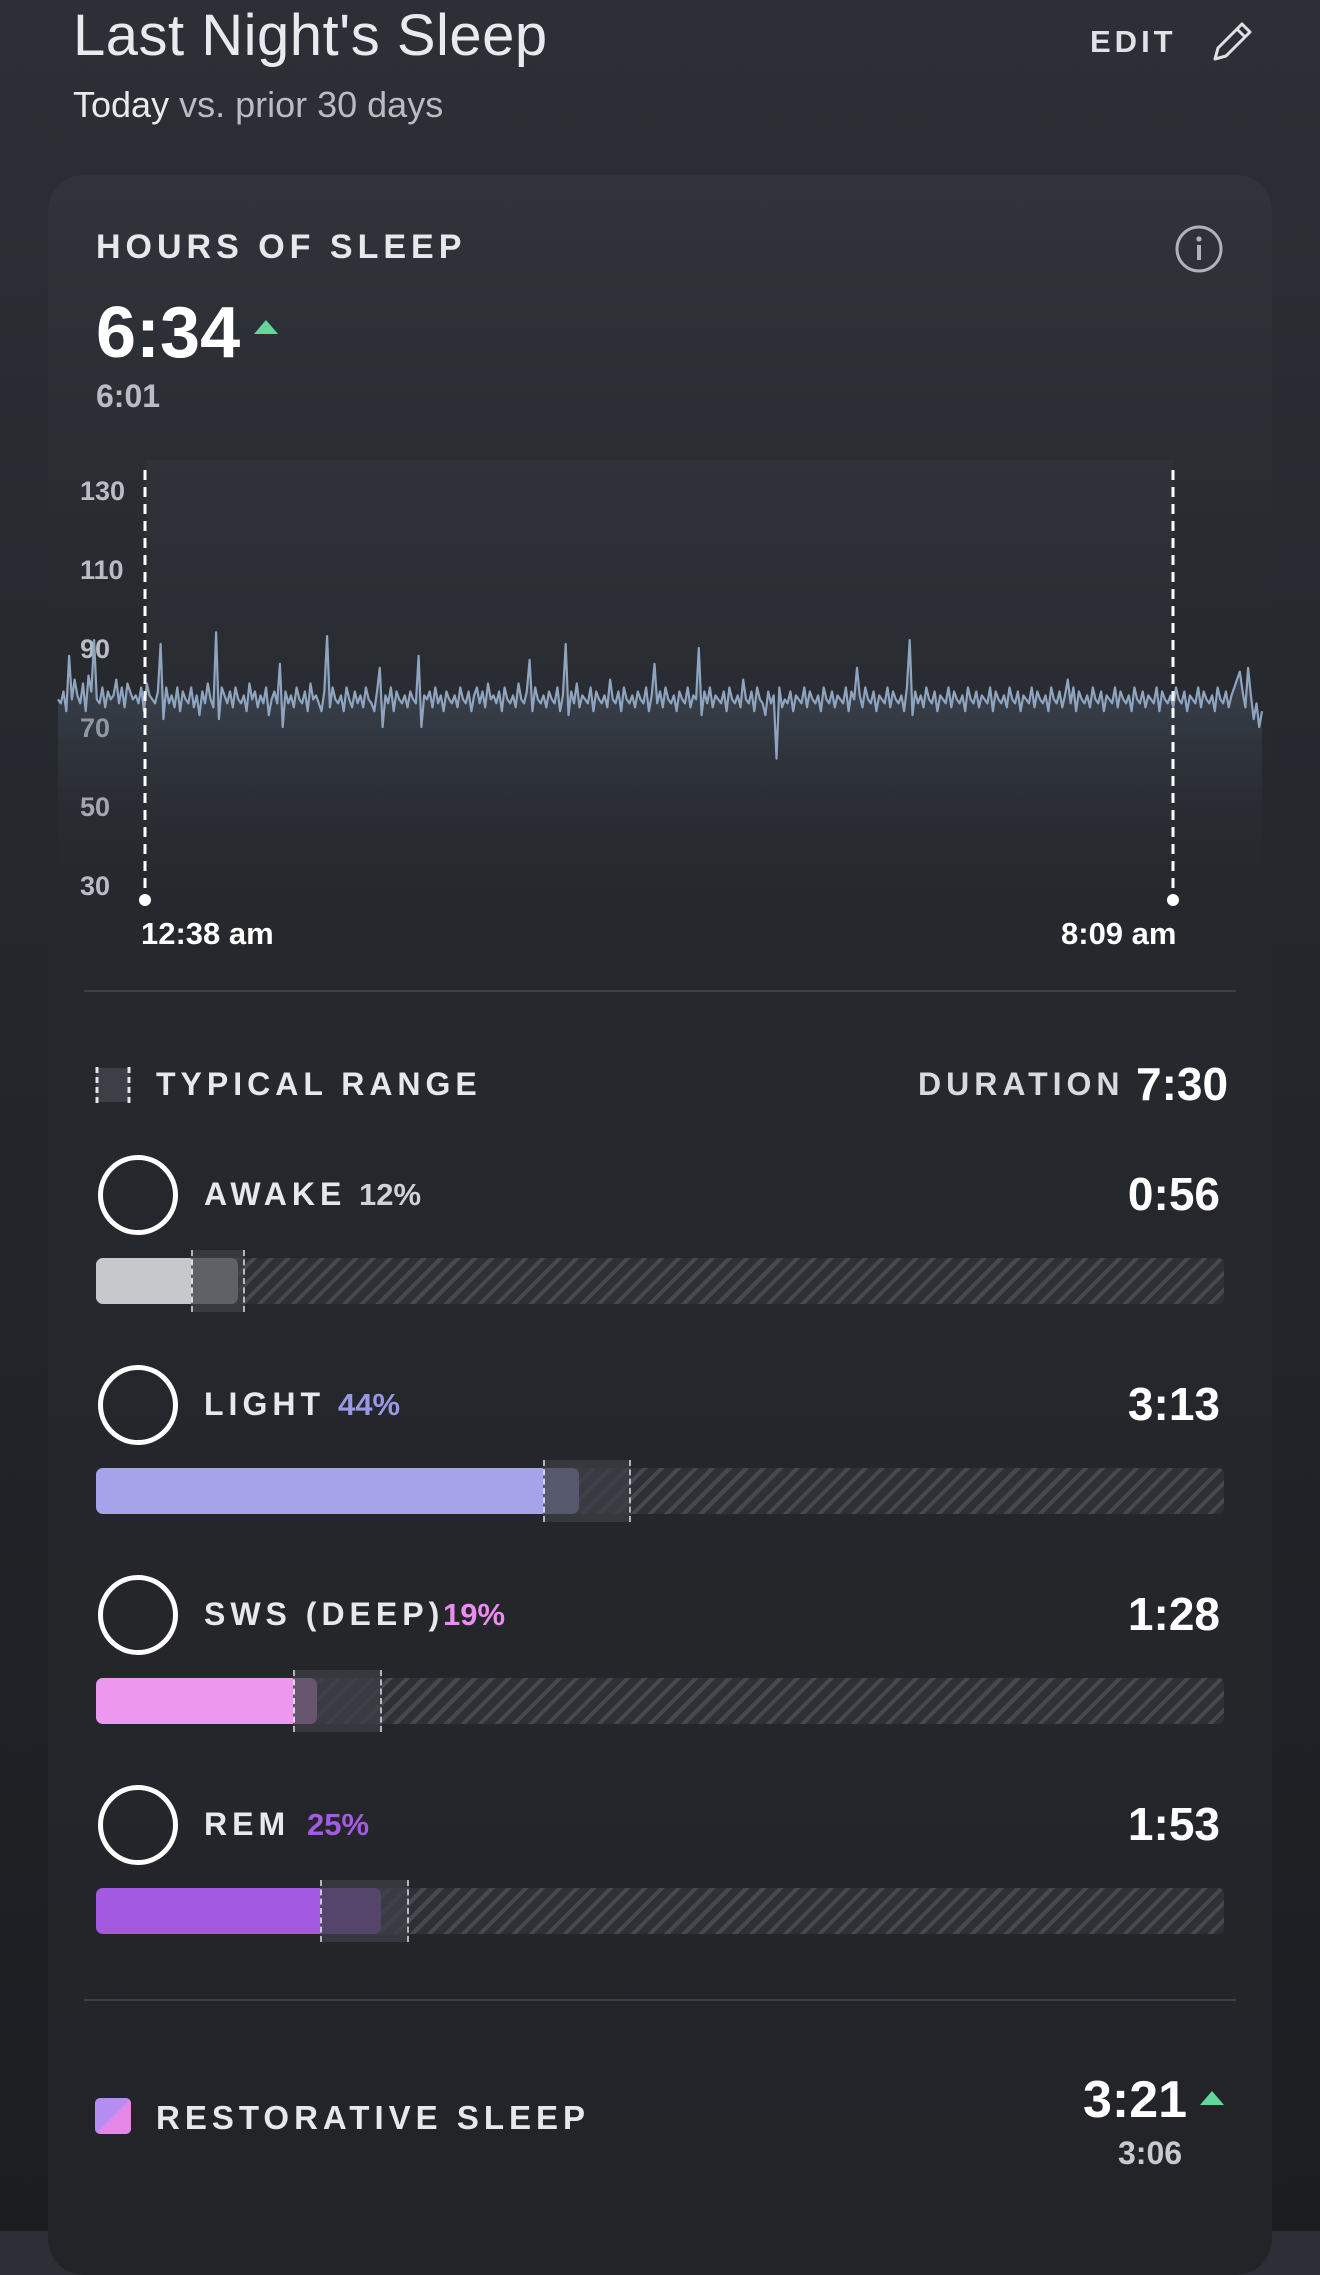 The width and height of the screenshot is (1320, 2275). What do you see at coordinates (660, 695) in the screenshot?
I see `heart-rate-line` at bounding box center [660, 695].